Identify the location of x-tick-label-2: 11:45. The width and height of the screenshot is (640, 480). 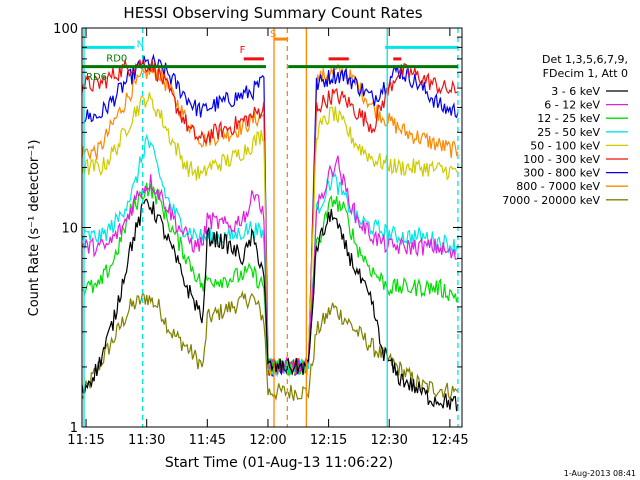
(207, 440).